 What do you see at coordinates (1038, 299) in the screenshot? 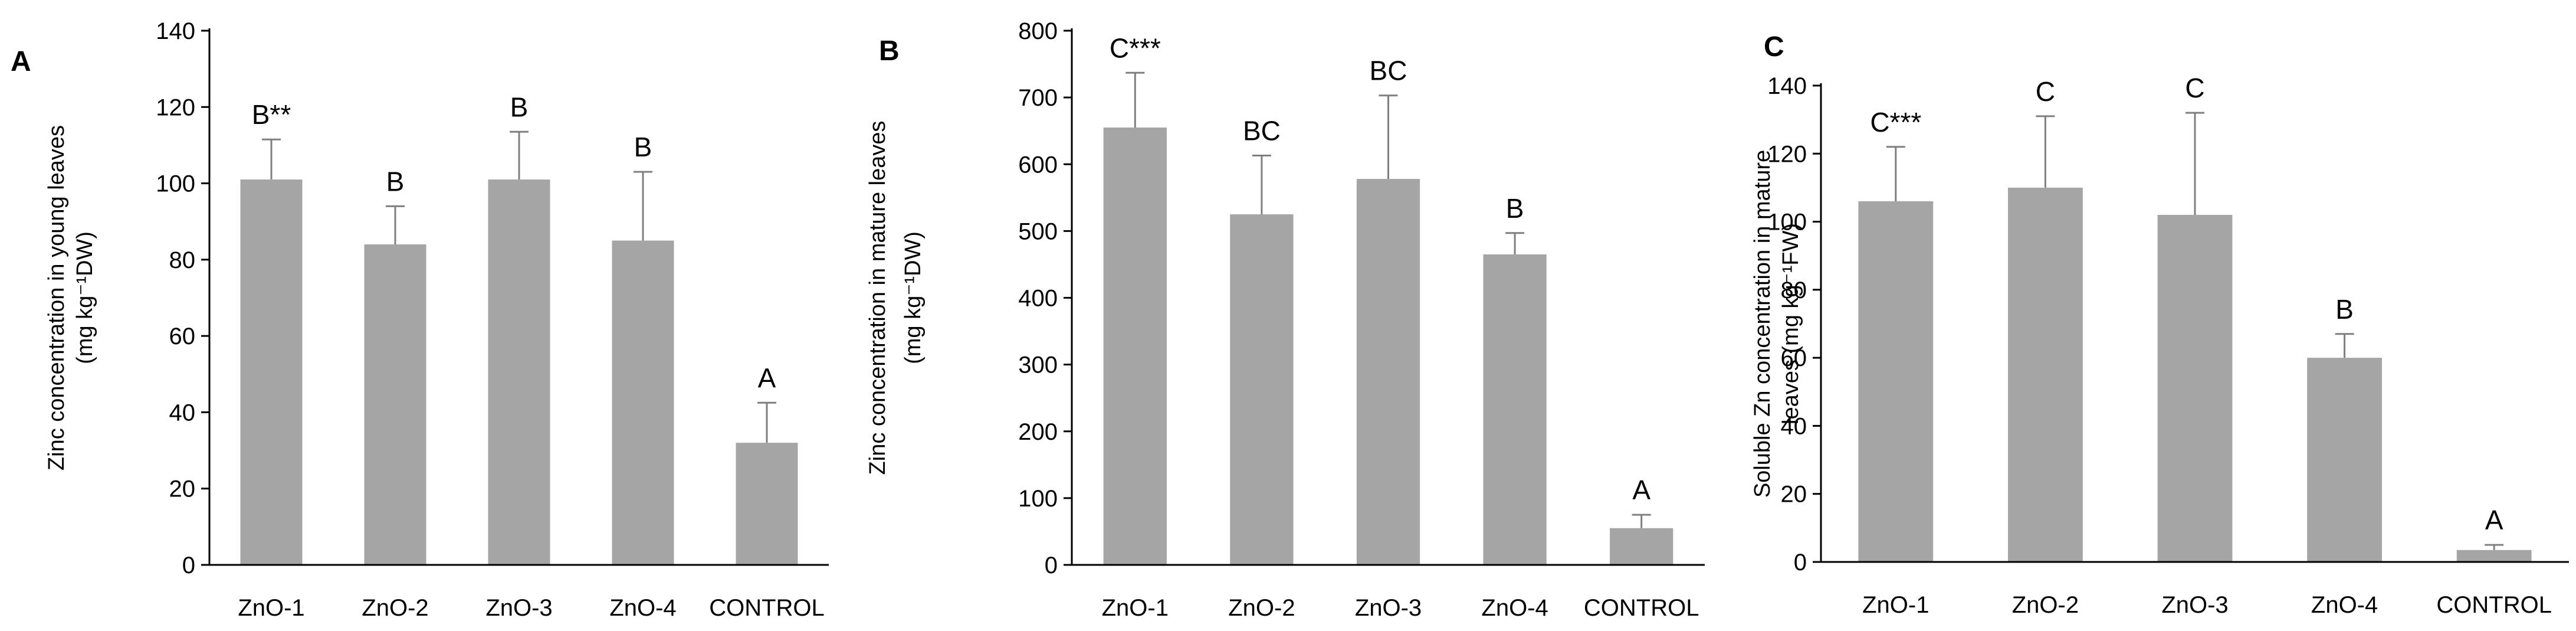
I see `y-tick-label: 400` at bounding box center [1038, 299].